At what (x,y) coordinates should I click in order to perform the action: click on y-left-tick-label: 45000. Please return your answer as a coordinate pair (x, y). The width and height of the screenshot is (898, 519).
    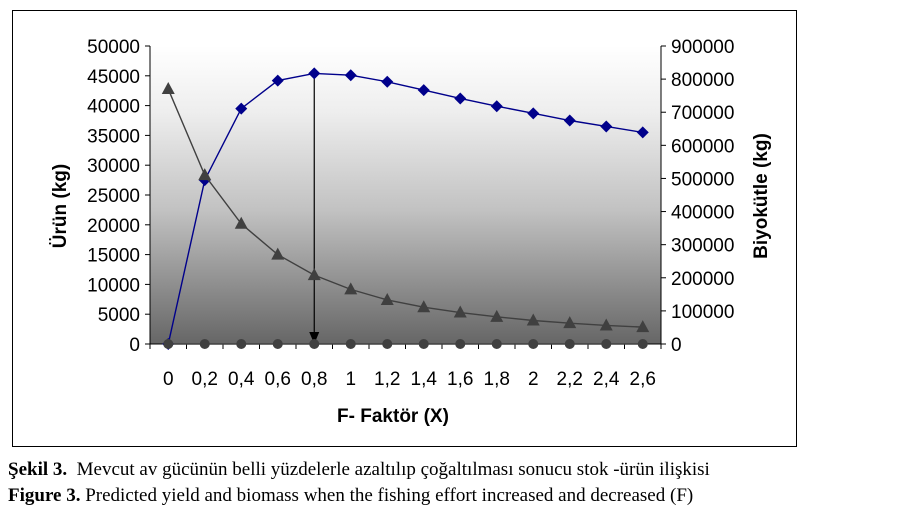
    Looking at the image, I should click on (113, 77).